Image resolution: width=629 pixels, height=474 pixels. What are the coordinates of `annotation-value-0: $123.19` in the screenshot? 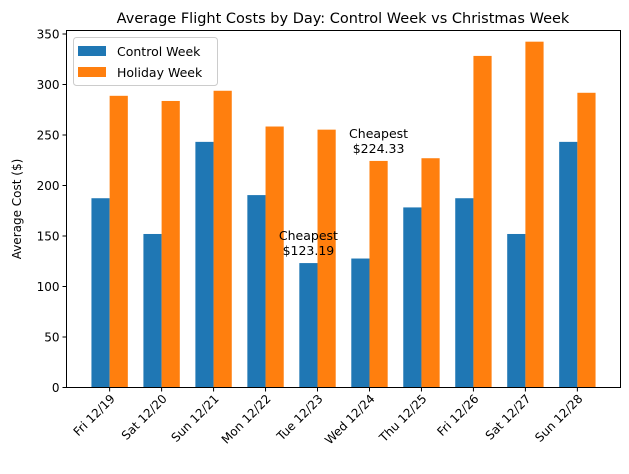 It's located at (309, 250).